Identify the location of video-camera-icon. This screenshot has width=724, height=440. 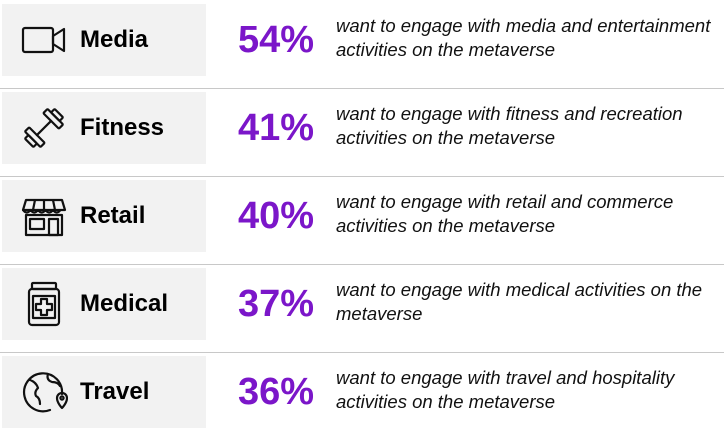
(44, 40).